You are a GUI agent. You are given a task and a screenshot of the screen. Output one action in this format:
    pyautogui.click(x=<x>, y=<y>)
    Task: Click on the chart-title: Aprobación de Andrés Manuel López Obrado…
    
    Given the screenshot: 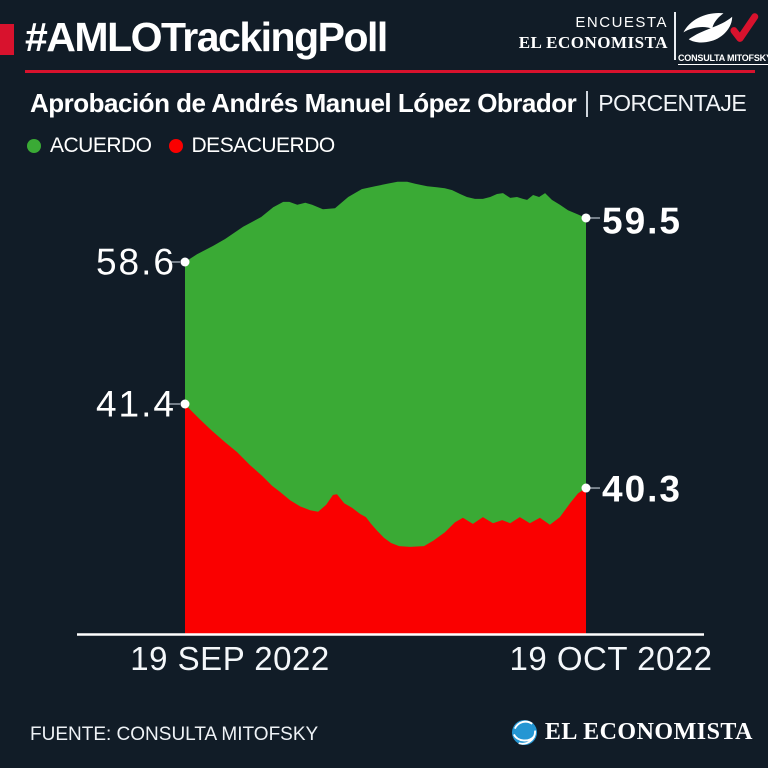 What is the action you would take?
    pyautogui.click(x=303, y=103)
    